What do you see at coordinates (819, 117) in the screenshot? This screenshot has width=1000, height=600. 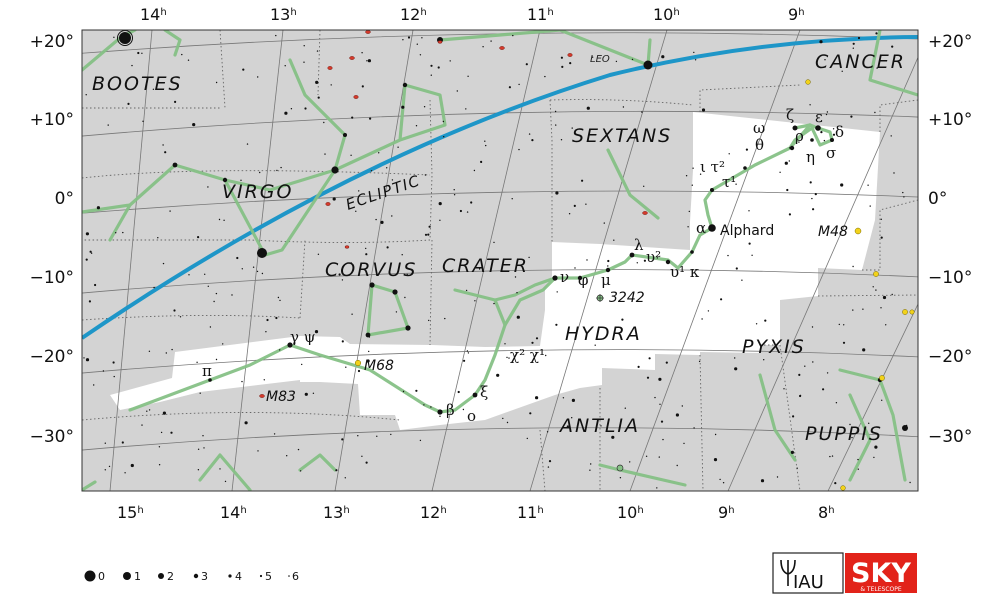 I see `star-label-epsilon: ε` at bounding box center [819, 117].